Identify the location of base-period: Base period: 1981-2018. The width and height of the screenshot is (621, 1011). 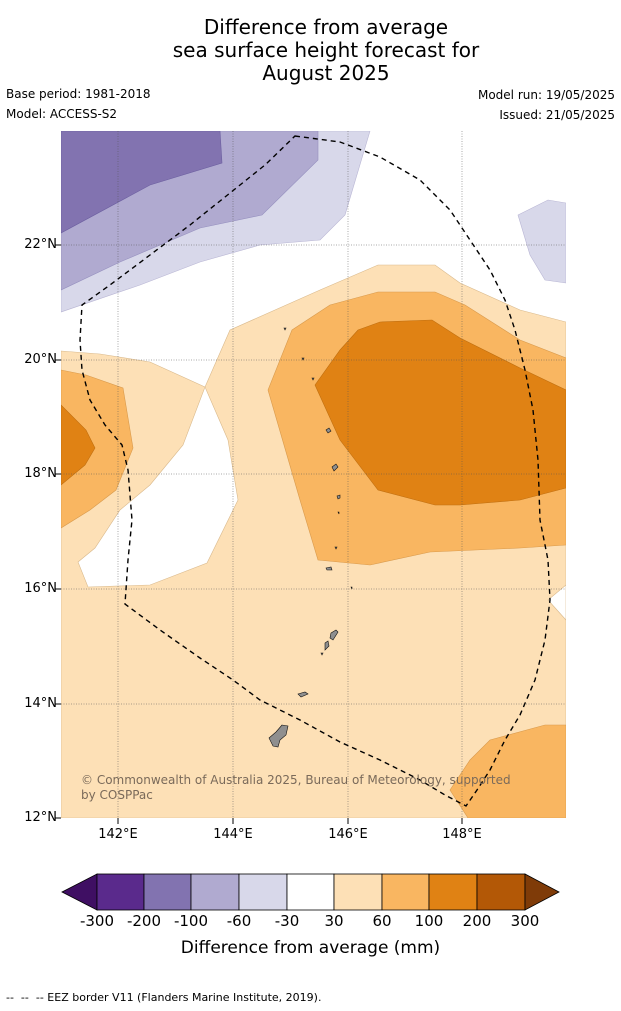
(78, 94).